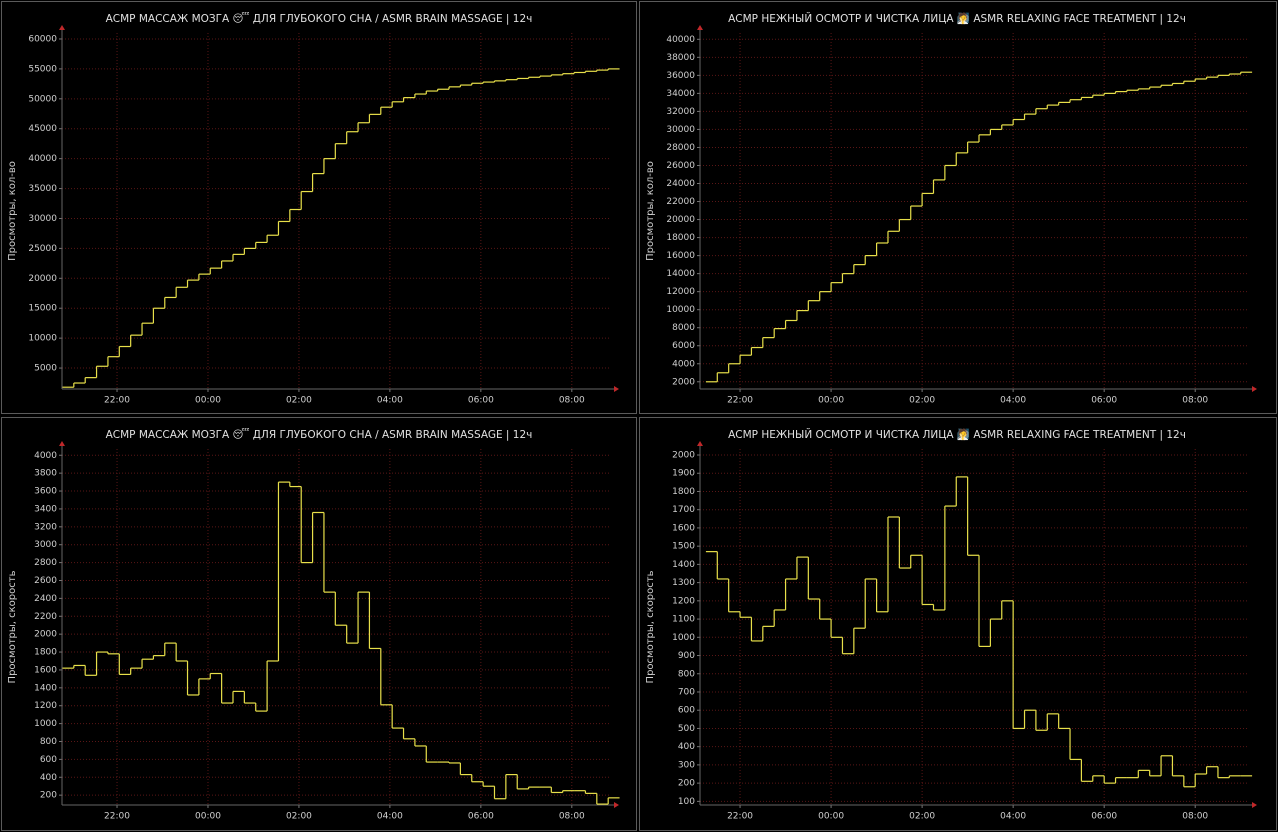  Describe the element at coordinates (42, 69) in the screenshot. I see `y-tick-label: 55000` at that location.